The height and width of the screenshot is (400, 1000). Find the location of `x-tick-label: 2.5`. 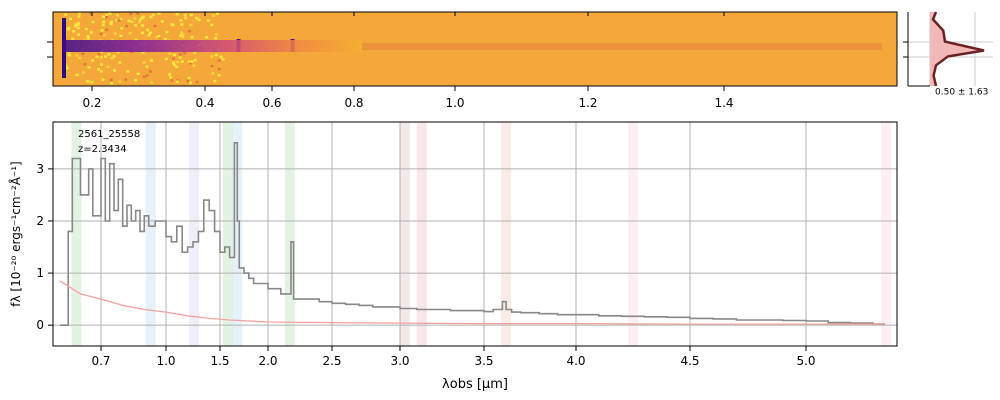

x-tick-label: 2.5 is located at coordinates (331, 361).